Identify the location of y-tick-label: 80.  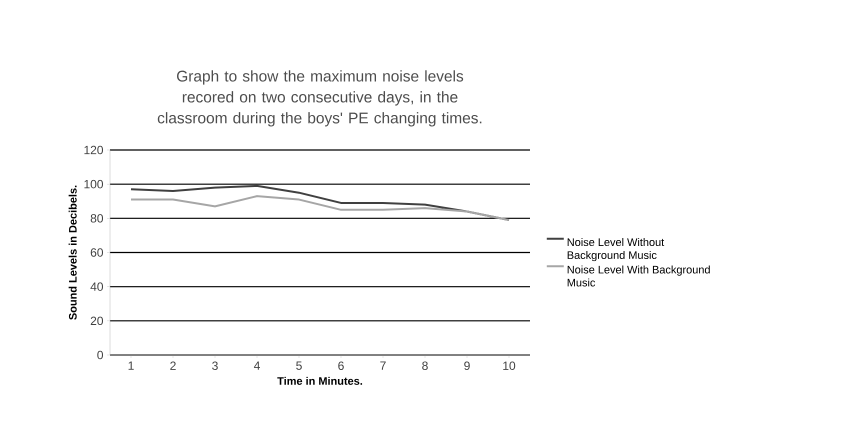
(97, 218).